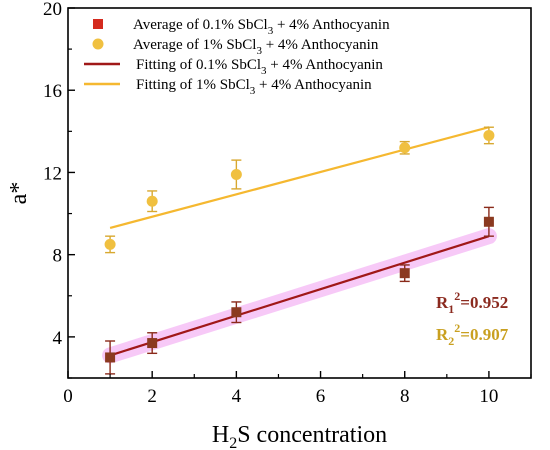 The image size is (550, 450). What do you see at coordinates (405, 396) in the screenshot?
I see `x-tick-label: 8` at bounding box center [405, 396].